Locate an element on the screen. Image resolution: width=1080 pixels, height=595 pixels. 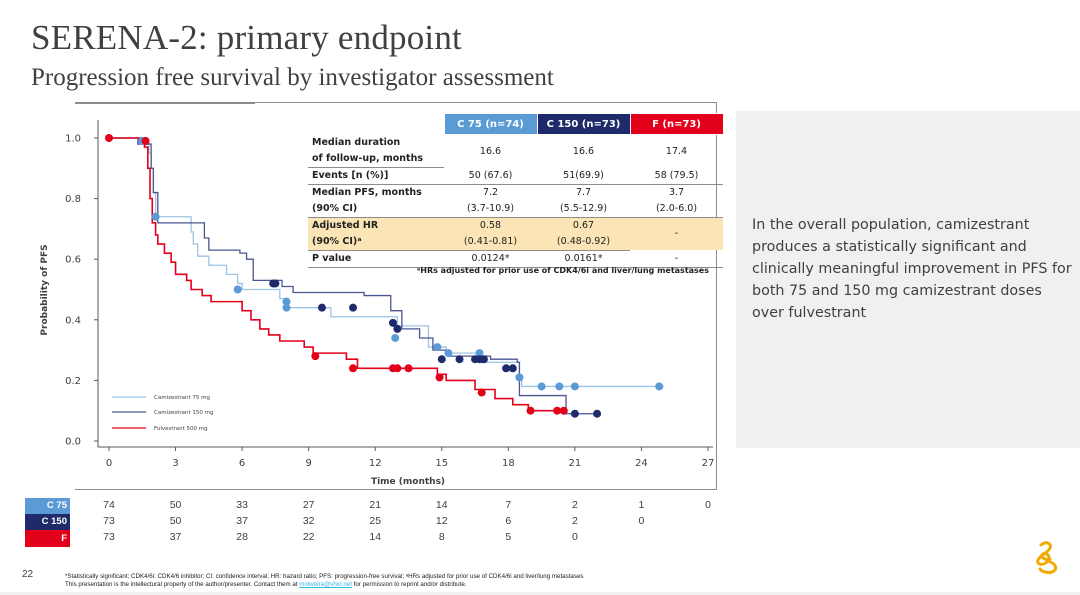
risk-row-label: C 75 is located at coordinates (47, 506).